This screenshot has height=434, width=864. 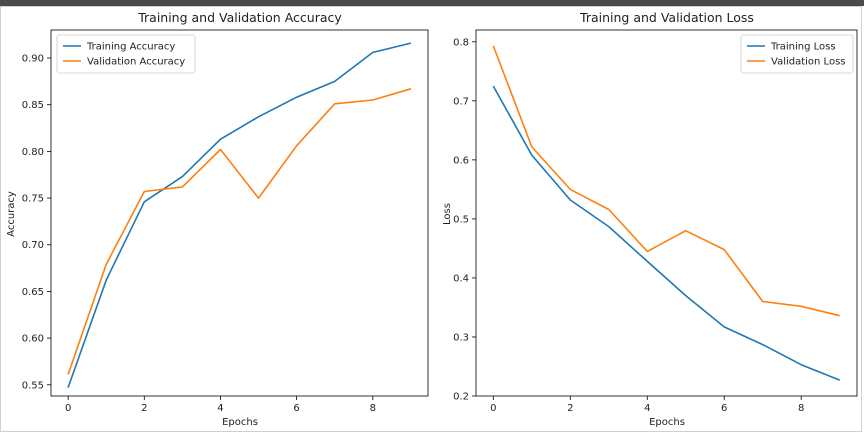 What do you see at coordinates (144, 408) in the screenshot?
I see `accuracy-x-tick-label: 2` at bounding box center [144, 408].